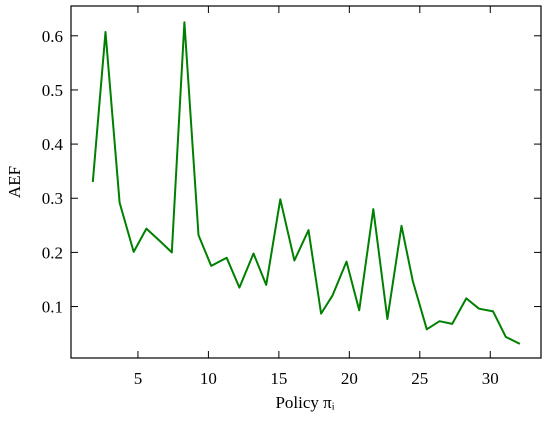  I want to click on y-tick-label: 0.4, so click(53, 144).